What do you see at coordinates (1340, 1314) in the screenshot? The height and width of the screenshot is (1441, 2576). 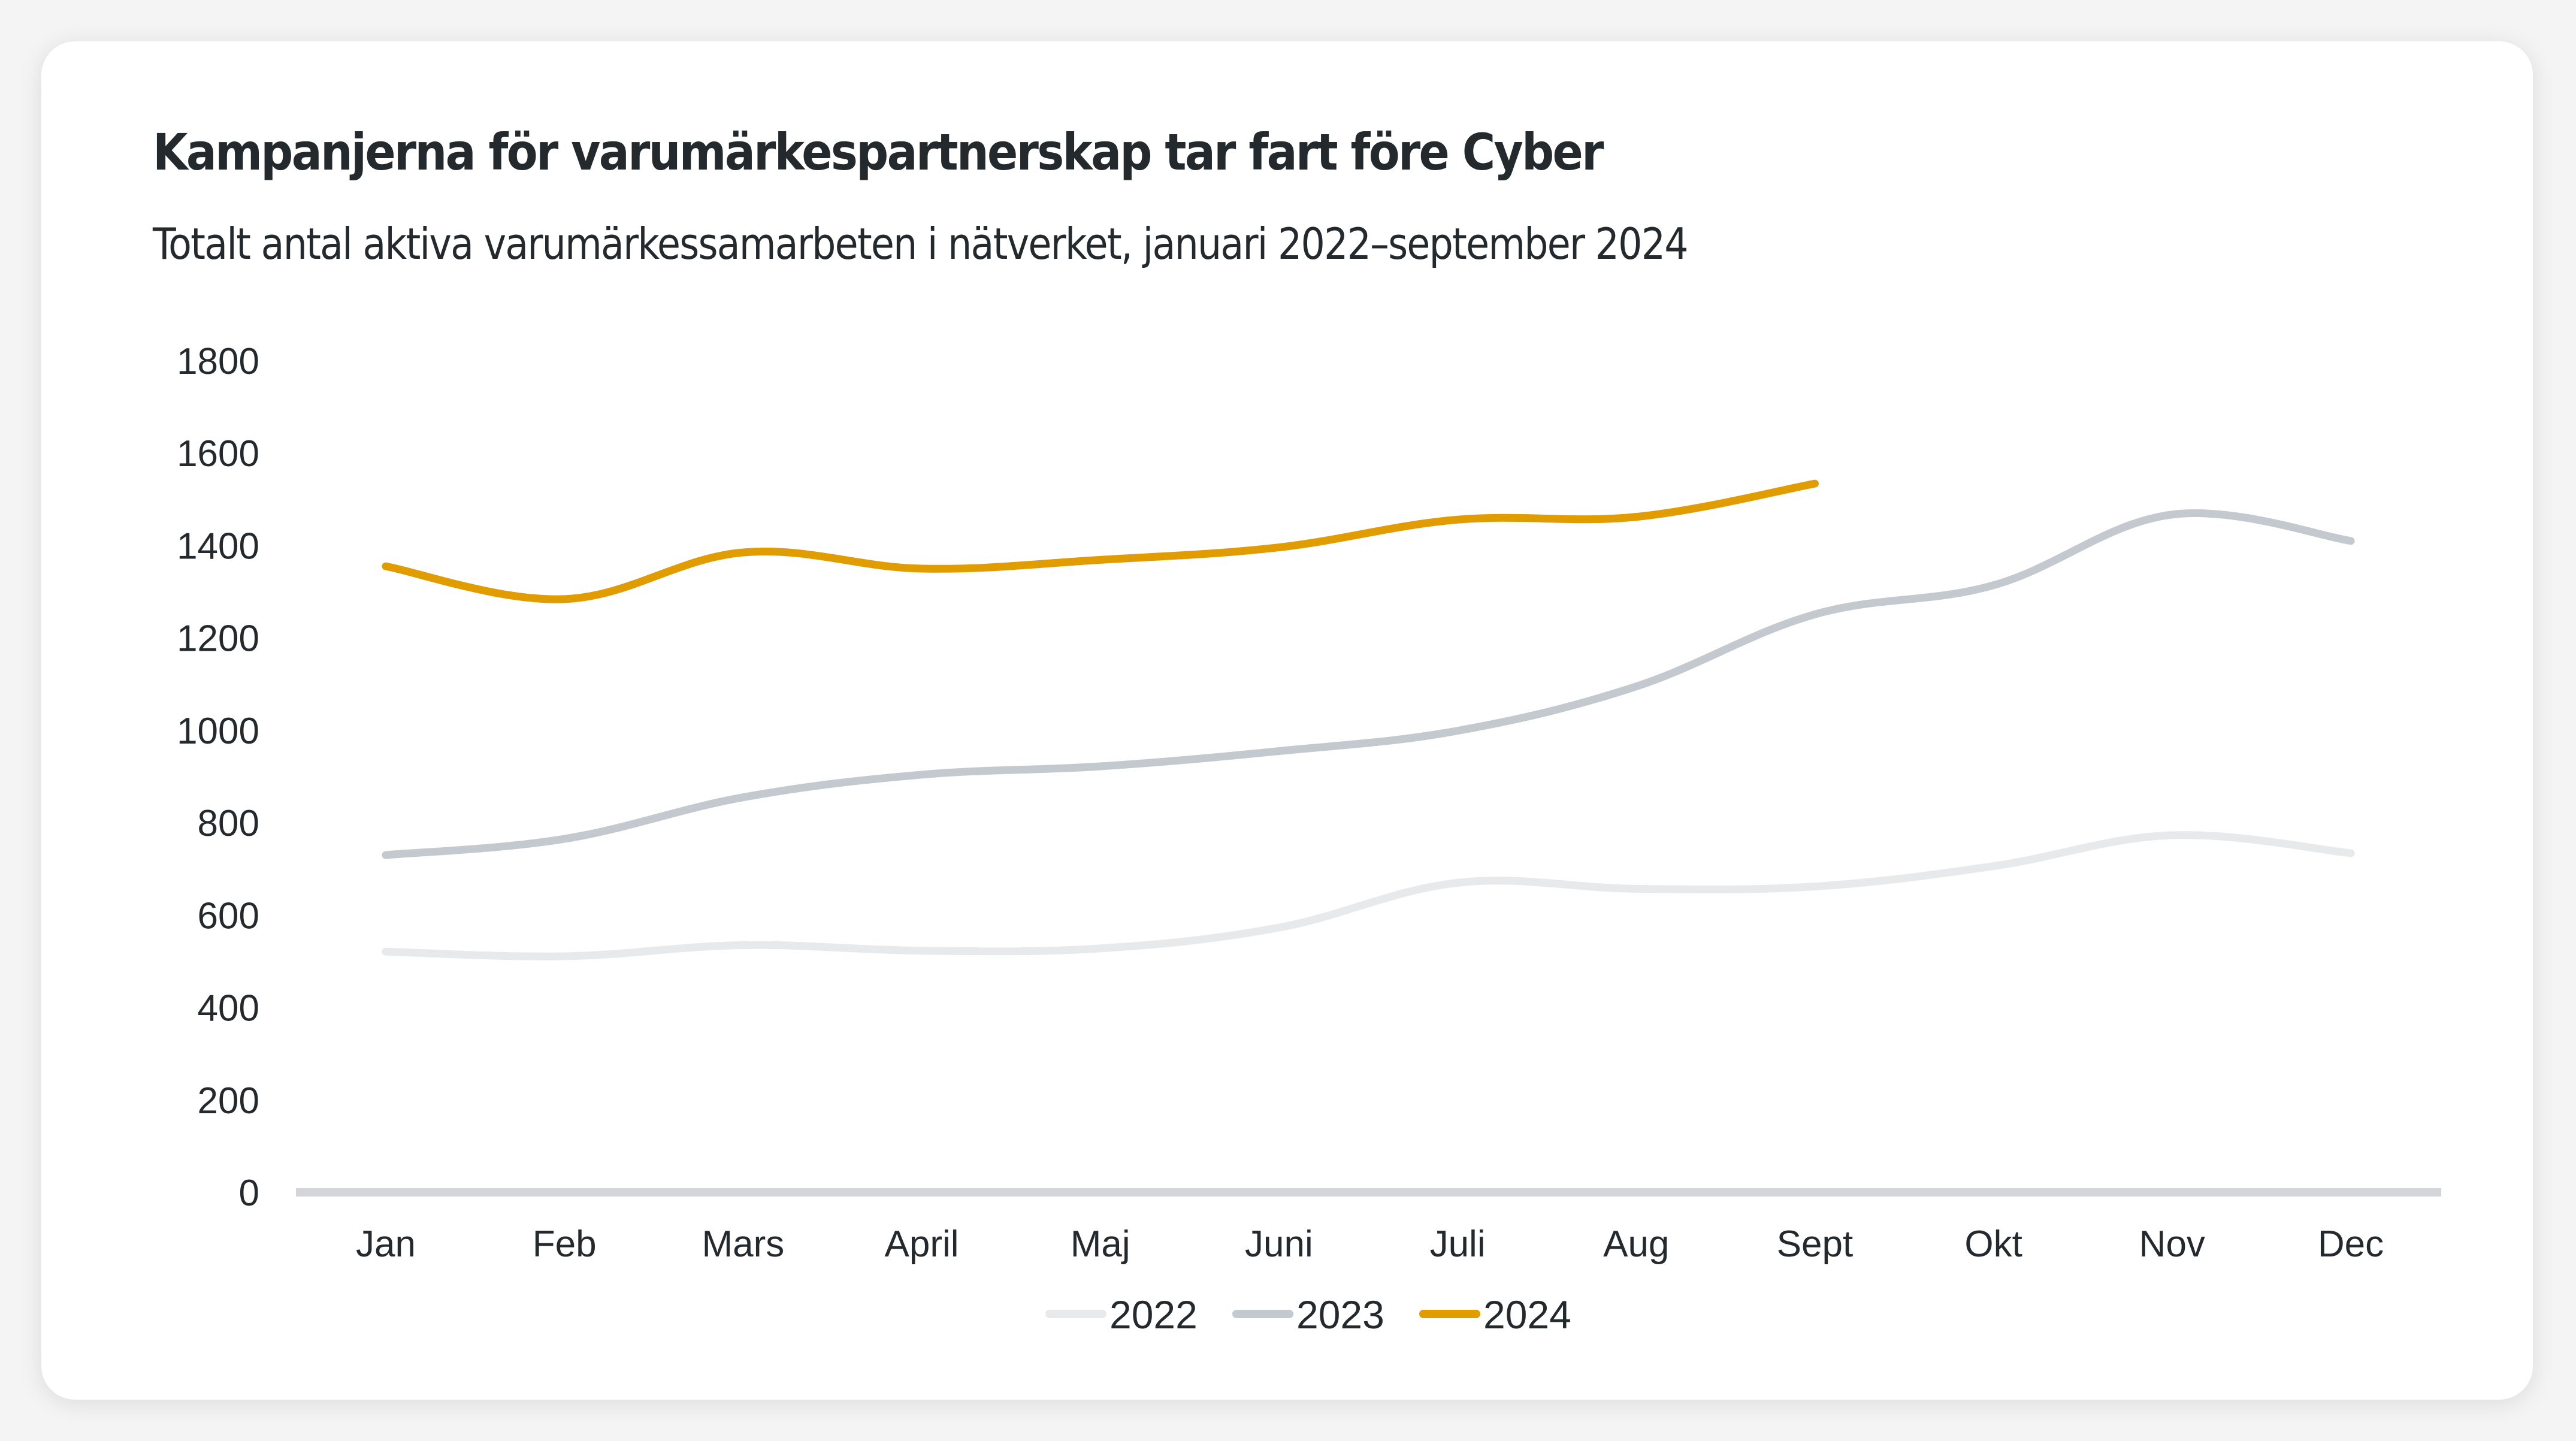 I see `legend-label-2023: 2023` at bounding box center [1340, 1314].